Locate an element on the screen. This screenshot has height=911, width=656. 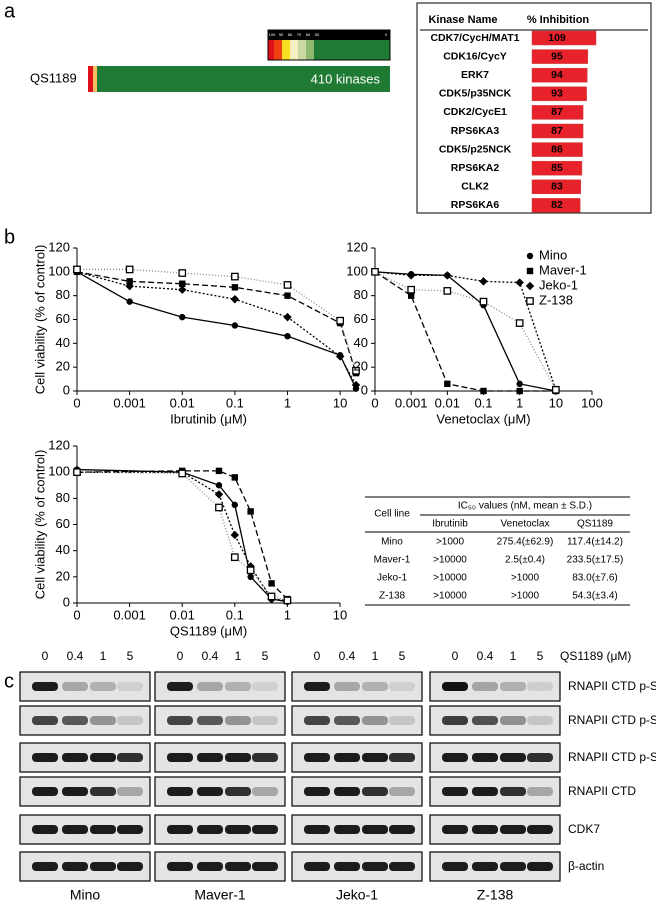
kinase-table-frame is located at coordinates (534, 108).